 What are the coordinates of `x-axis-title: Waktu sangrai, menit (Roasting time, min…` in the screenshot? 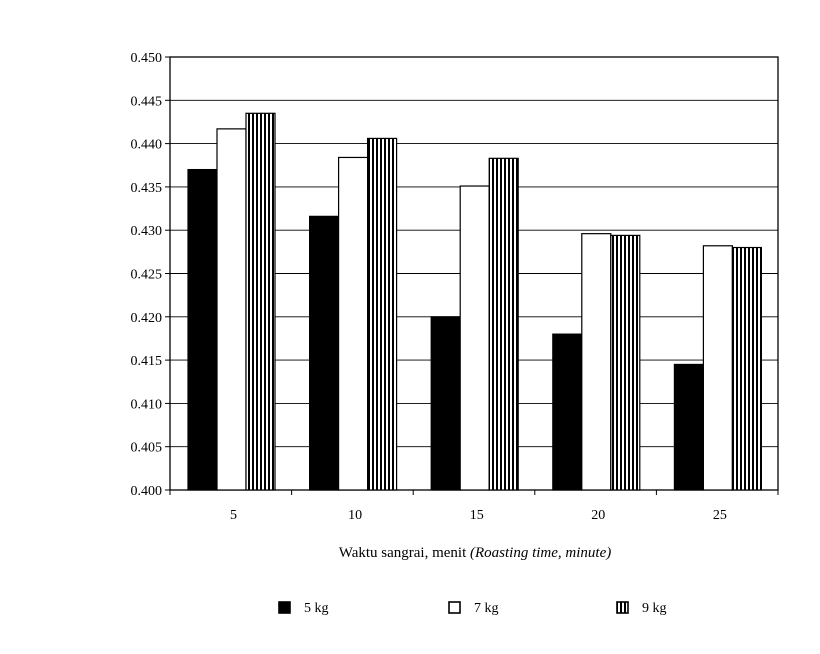 It's located at (475, 553).